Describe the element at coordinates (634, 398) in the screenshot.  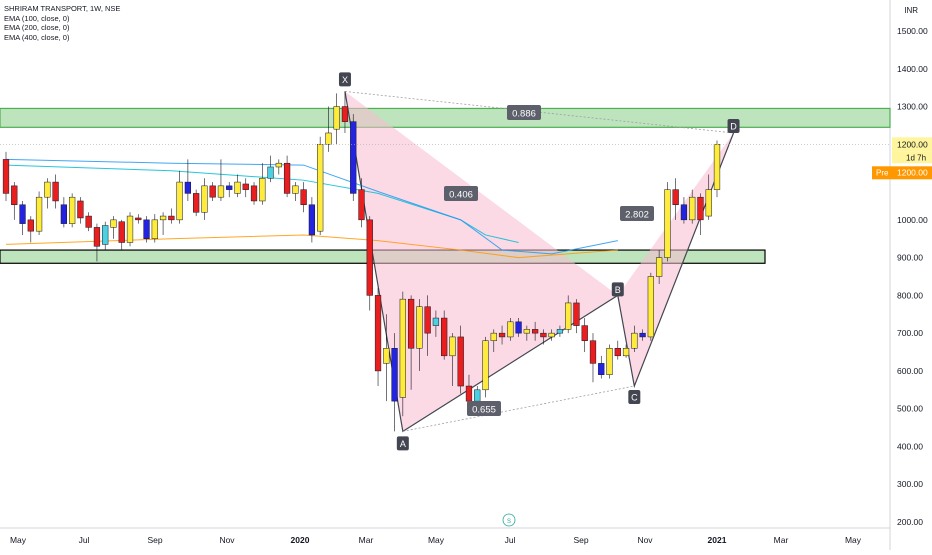
I see `point-C-label: C` at that location.